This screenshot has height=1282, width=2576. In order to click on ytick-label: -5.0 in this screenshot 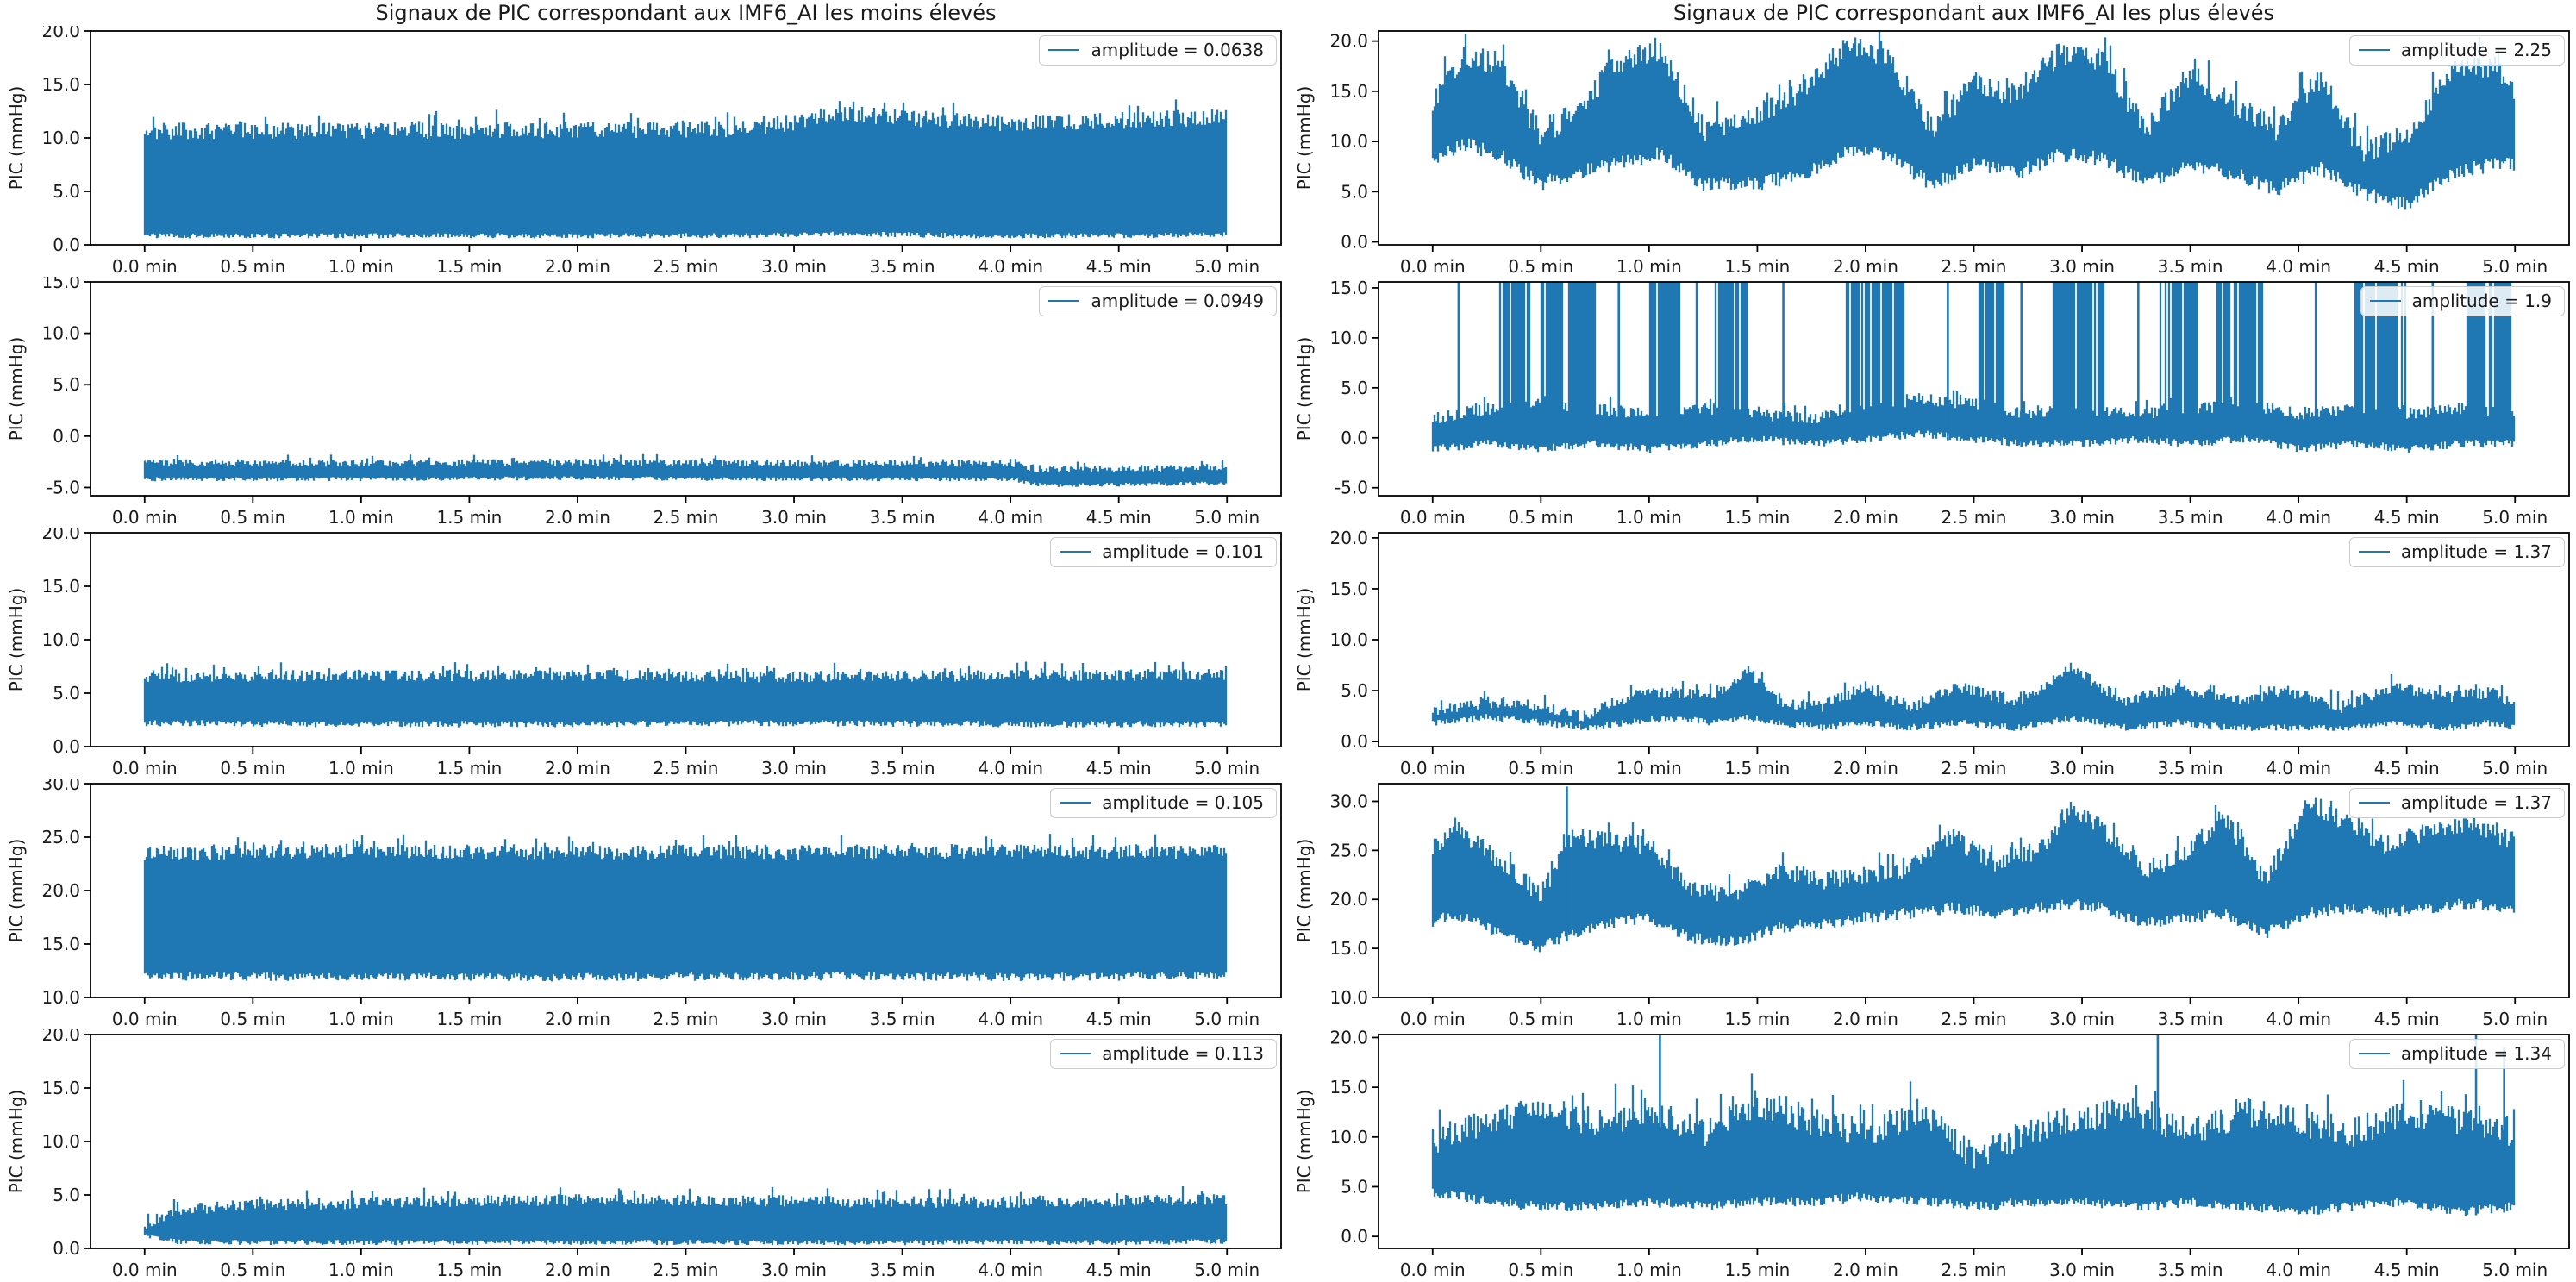, I will do `click(1352, 488)`.